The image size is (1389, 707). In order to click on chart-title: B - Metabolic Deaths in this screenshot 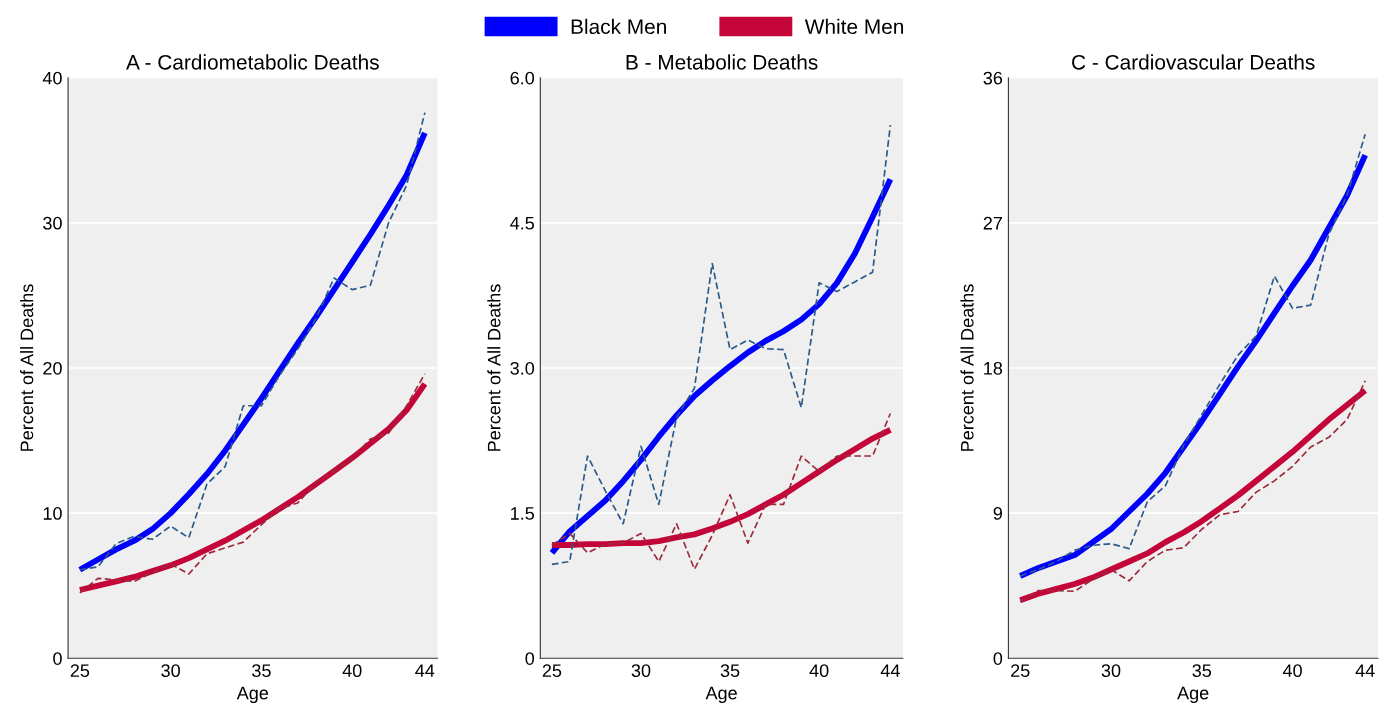, I will do `click(722, 62)`.